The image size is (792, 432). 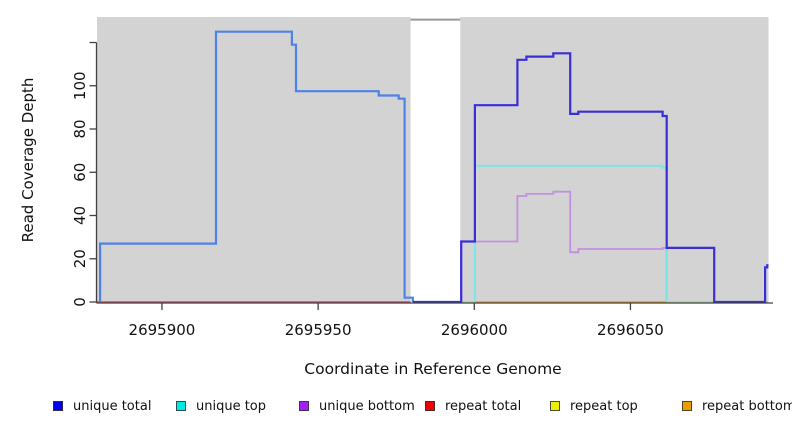 What do you see at coordinates (162, 330) in the screenshot?
I see `x-tick-label-2695900: 2695900` at bounding box center [162, 330].